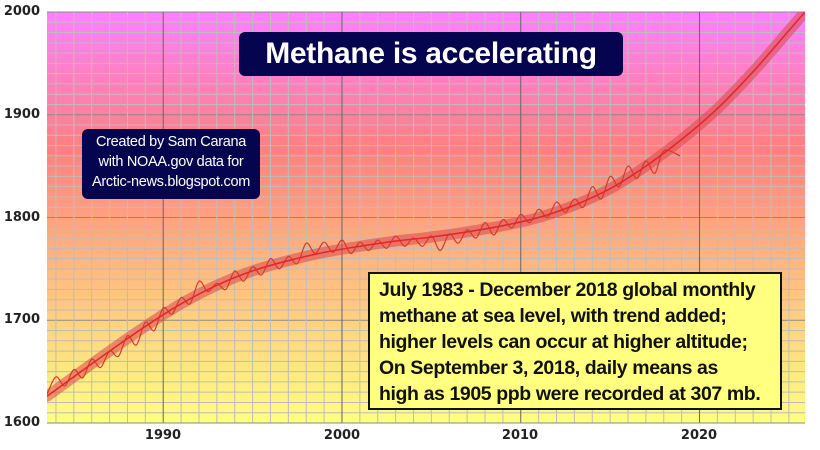 The height and width of the screenshot is (450, 820). Describe the element at coordinates (548, 368) in the screenshot. I see `note-line: On September 3, 2018, daily means as` at that location.